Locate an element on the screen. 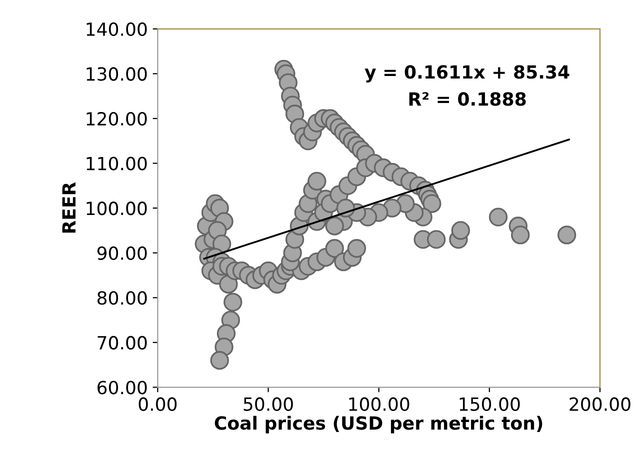  annotation: y = 0.1611x + 85.34 is located at coordinates (467, 73).